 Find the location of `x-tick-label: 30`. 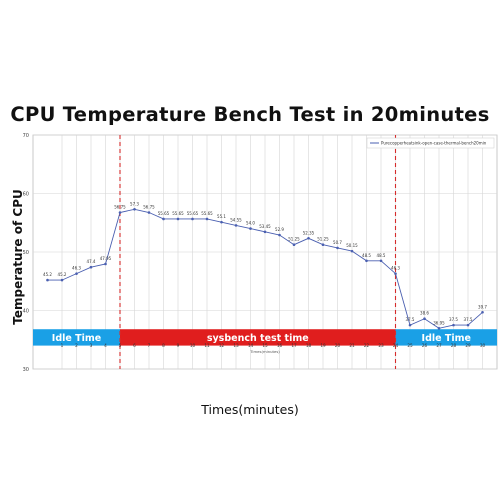

x-tick-label: 30 is located at coordinates (483, 345).